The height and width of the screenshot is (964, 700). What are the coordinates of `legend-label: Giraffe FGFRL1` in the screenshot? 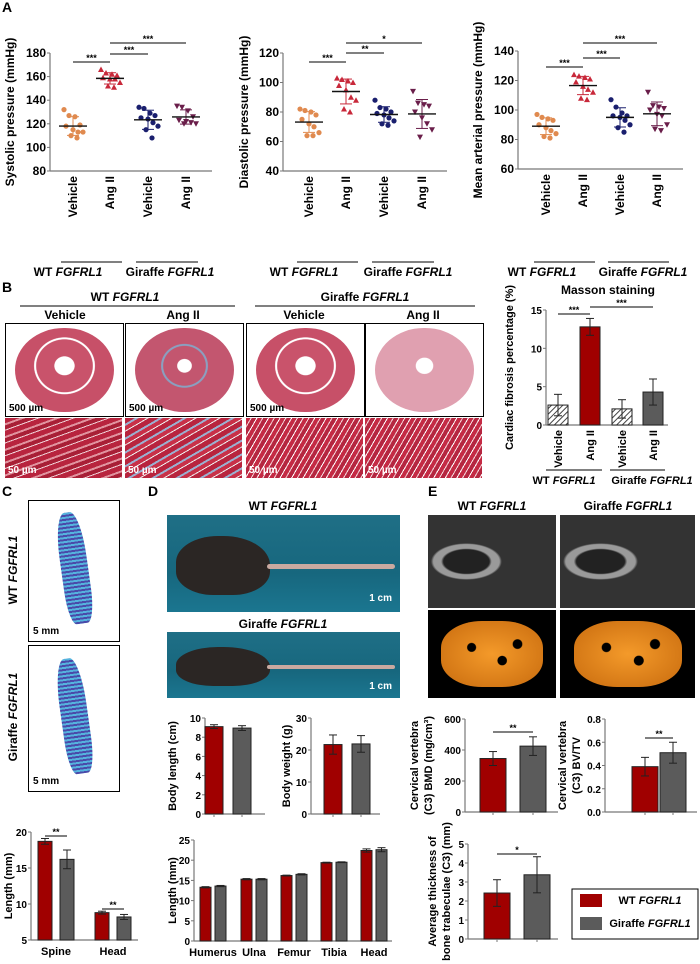 It's located at (649, 924).